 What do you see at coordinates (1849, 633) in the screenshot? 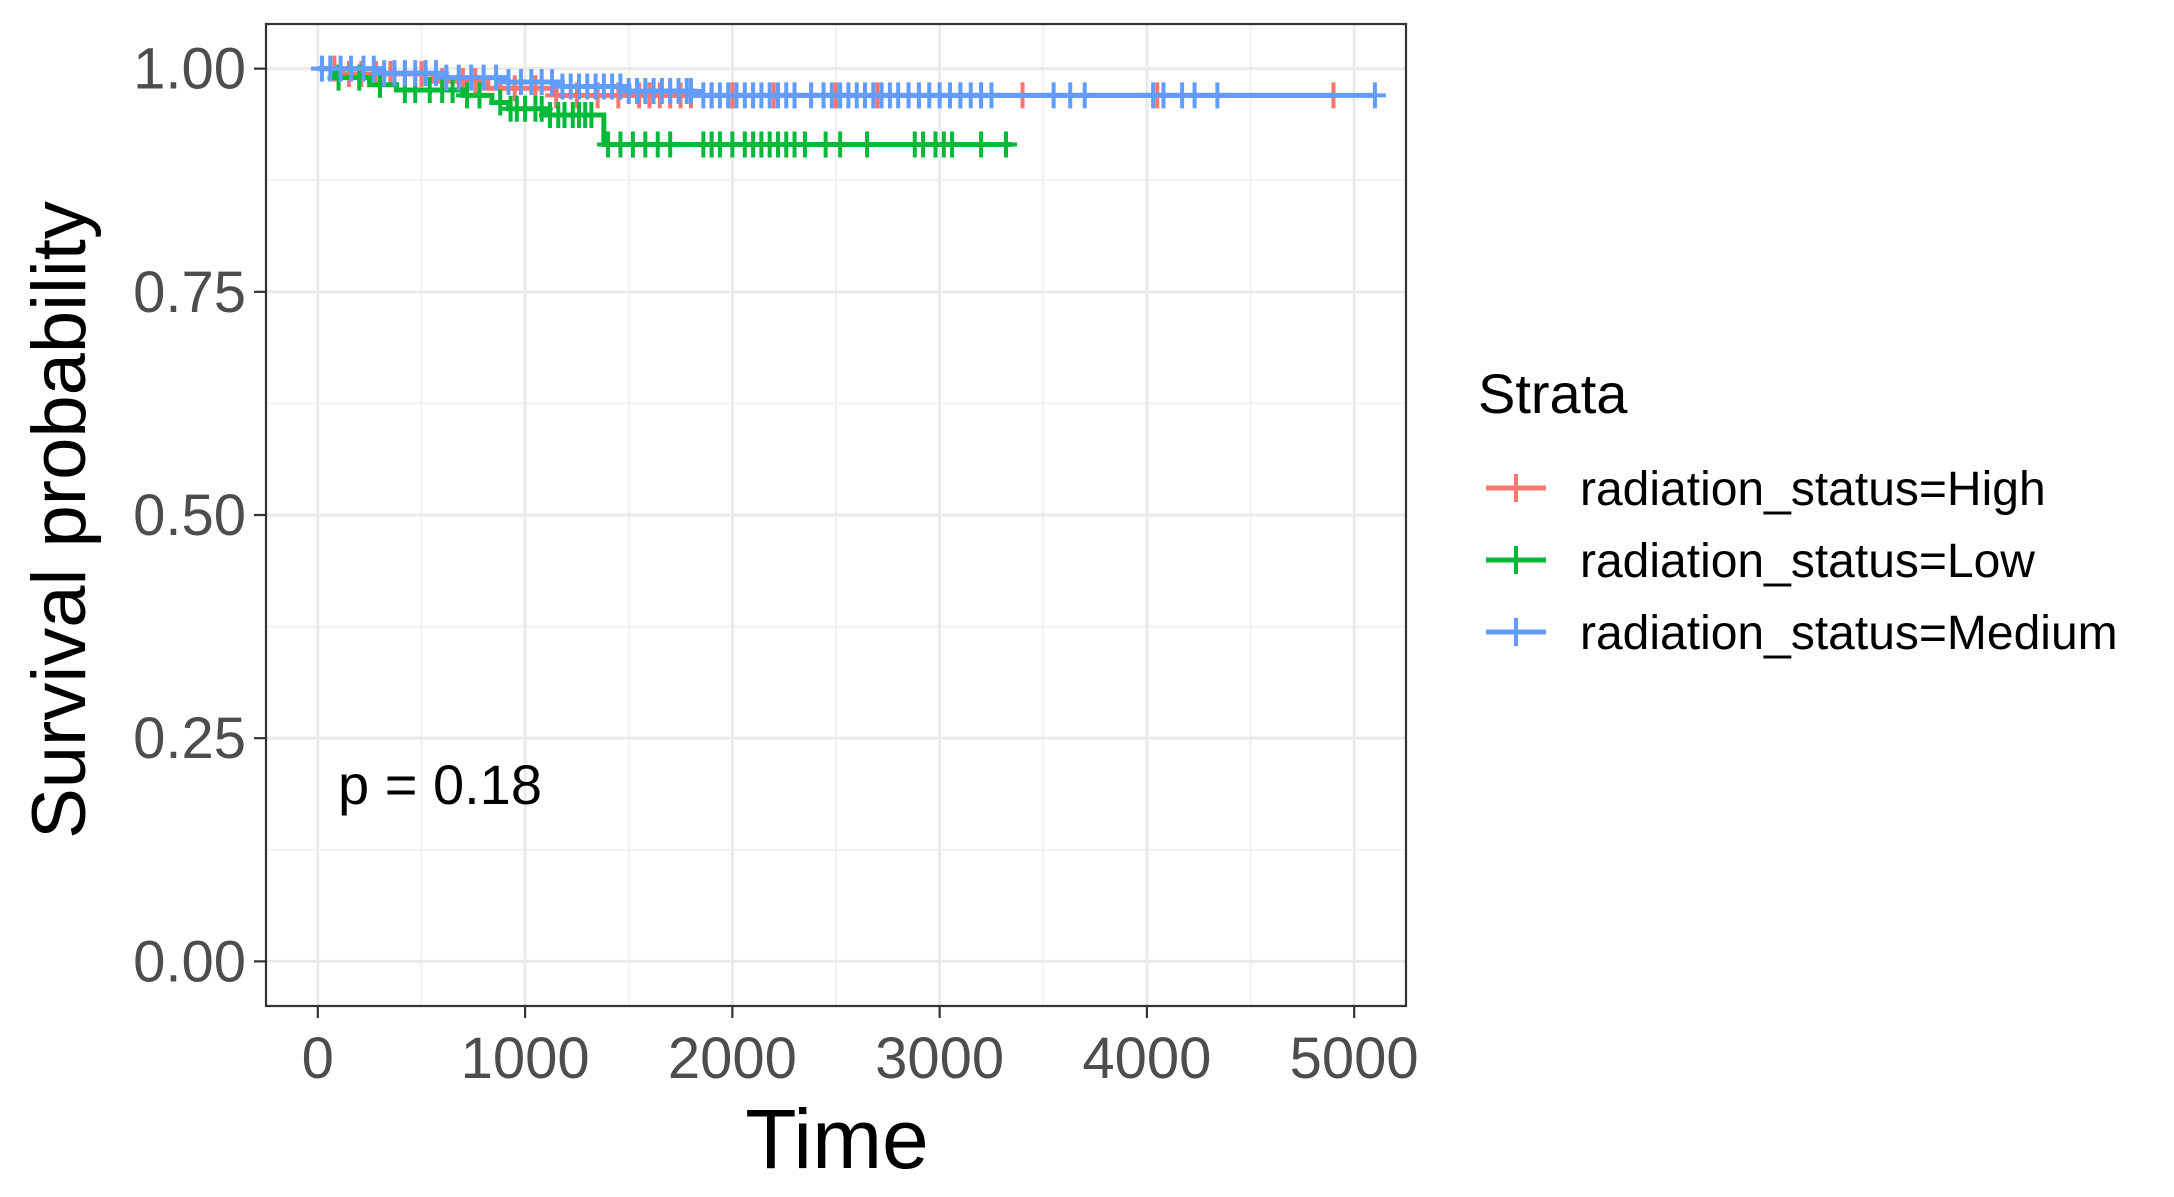
I see `legend-label: radiation_status=Medium` at bounding box center [1849, 633].